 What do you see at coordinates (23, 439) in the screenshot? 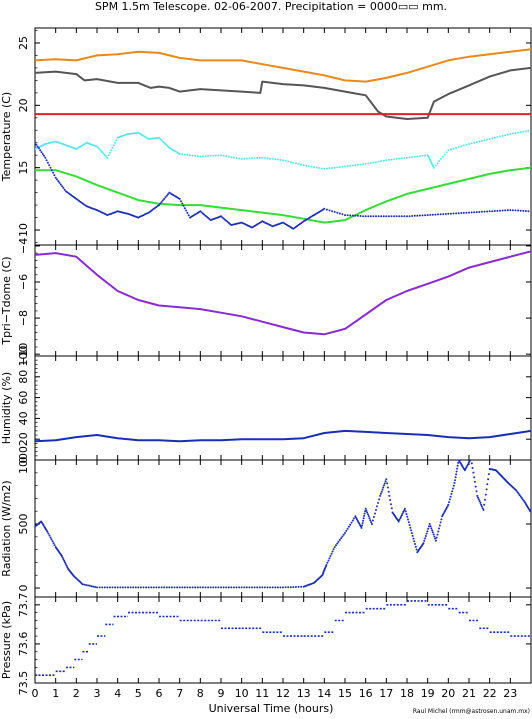
I see `y-tick-label-humidity: 20` at bounding box center [23, 439].